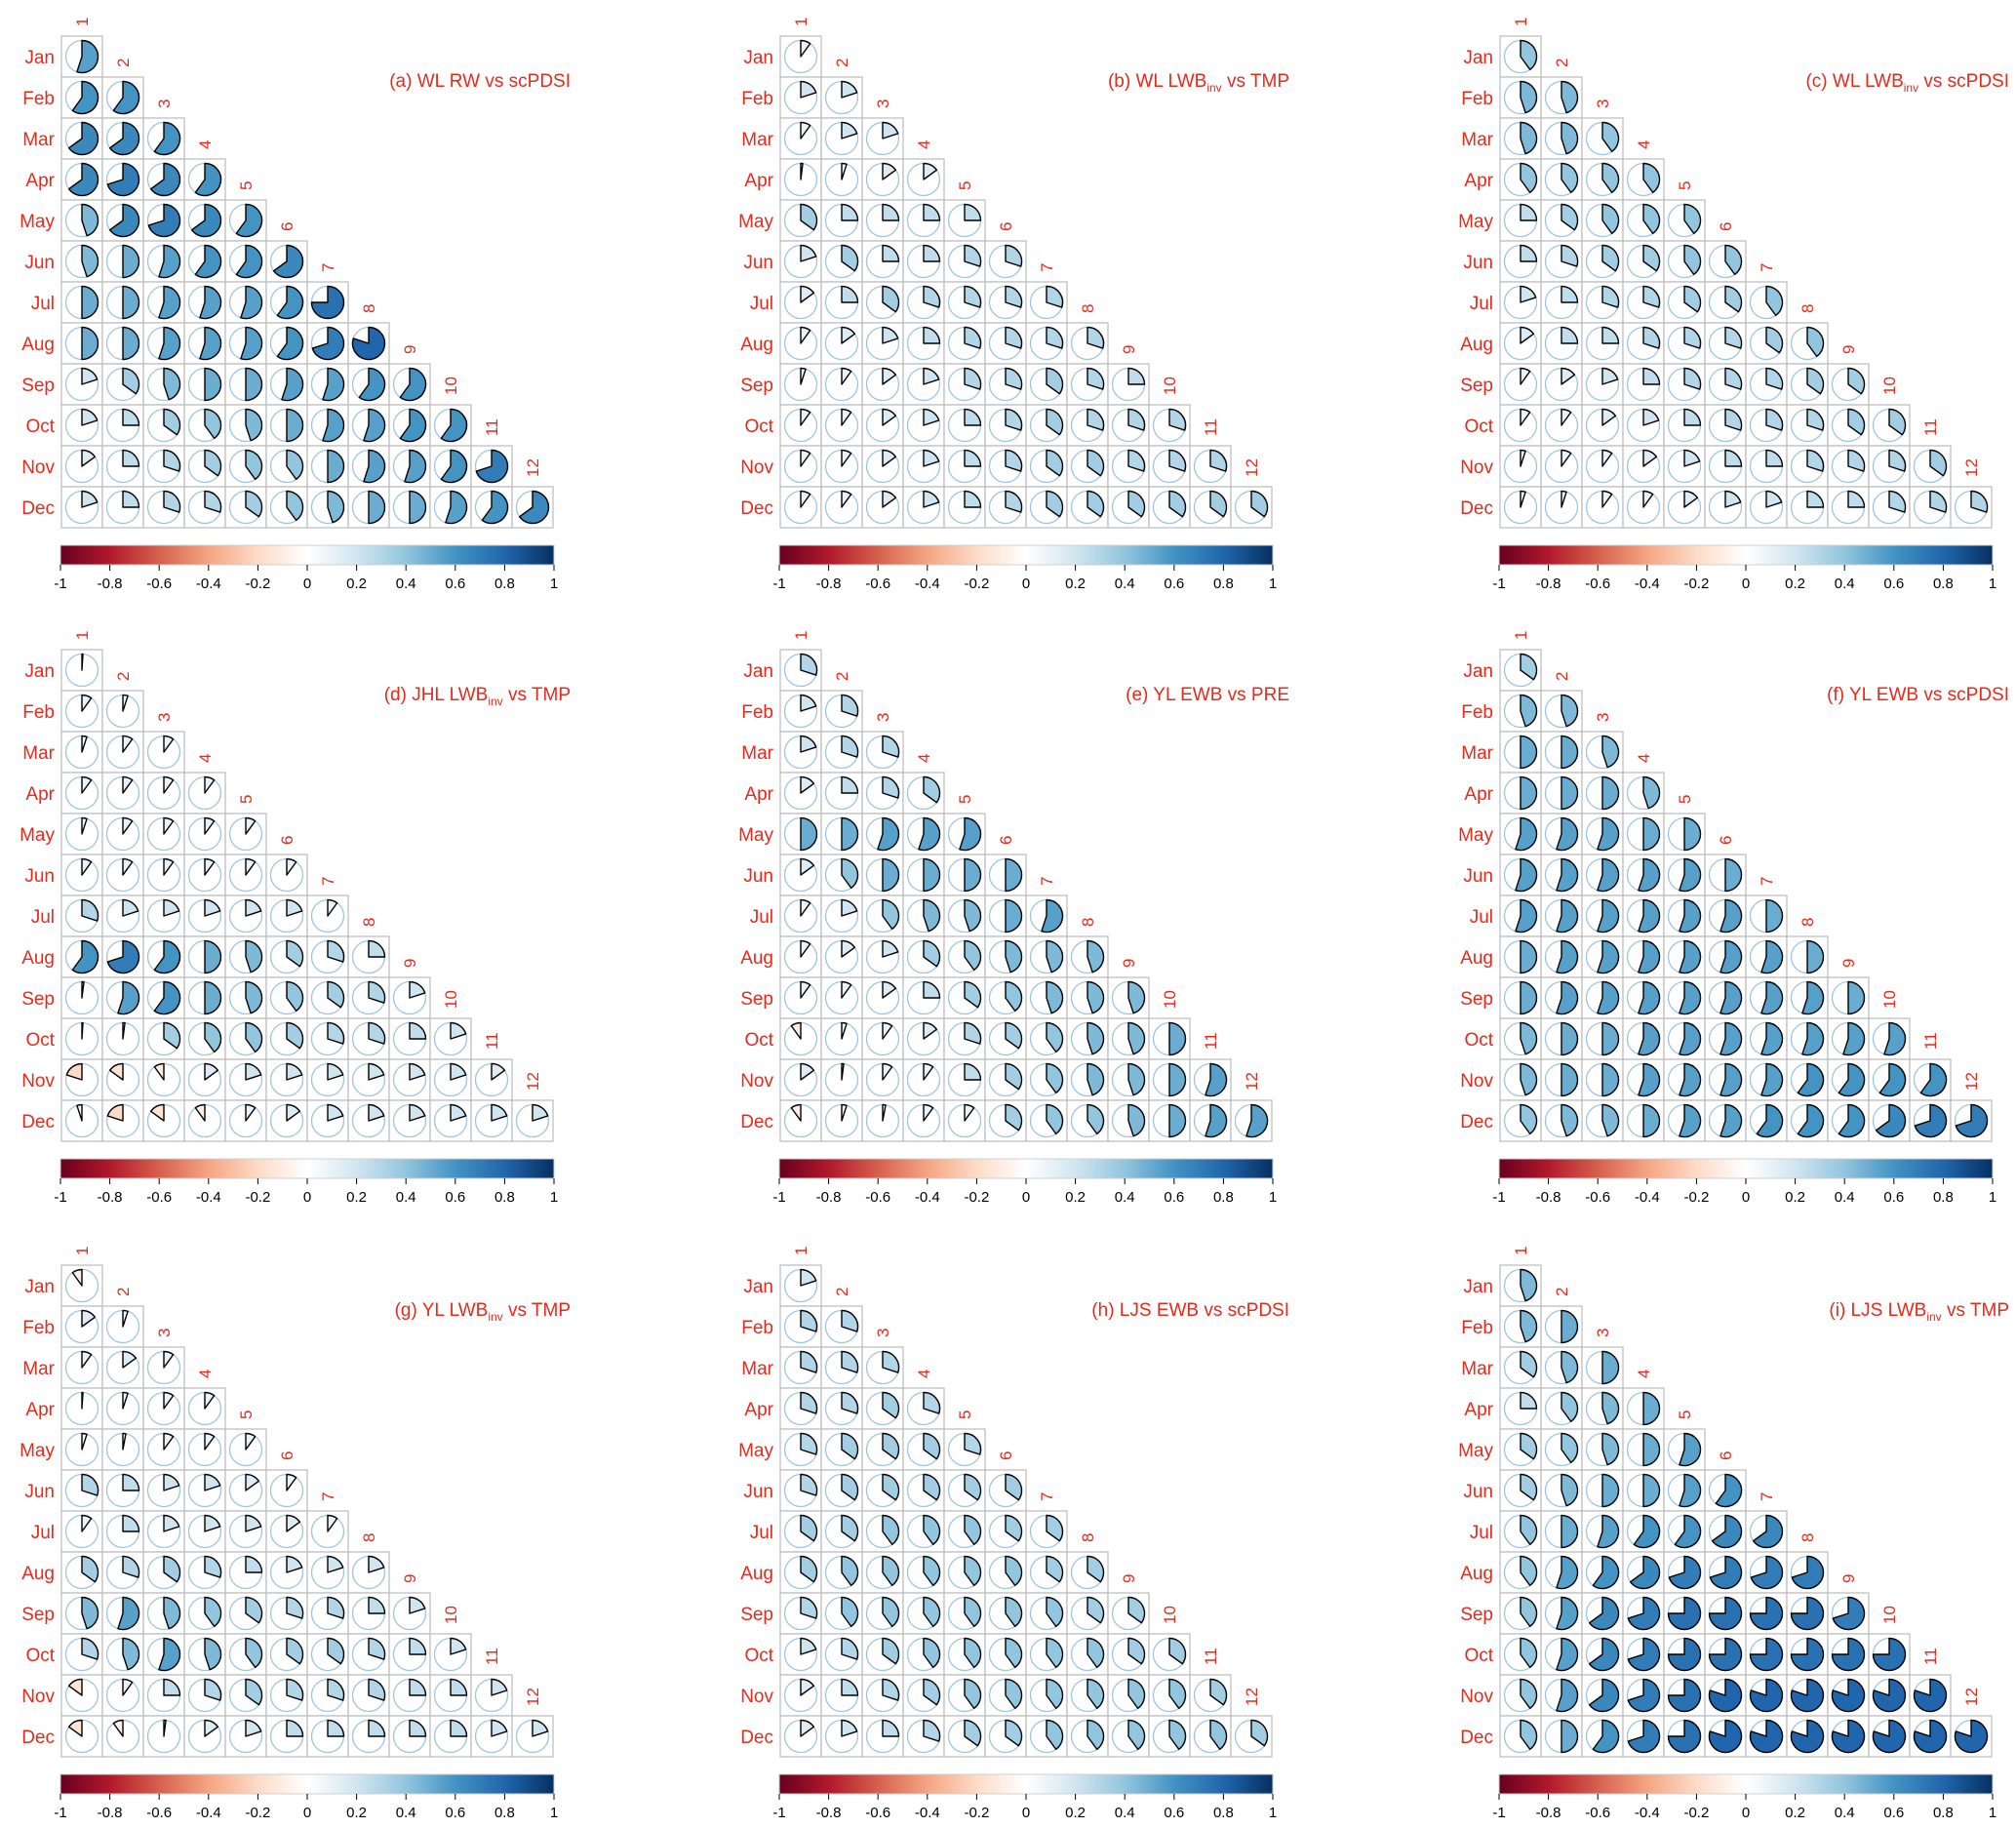  I want to click on col-label: 10, so click(451, 1615).